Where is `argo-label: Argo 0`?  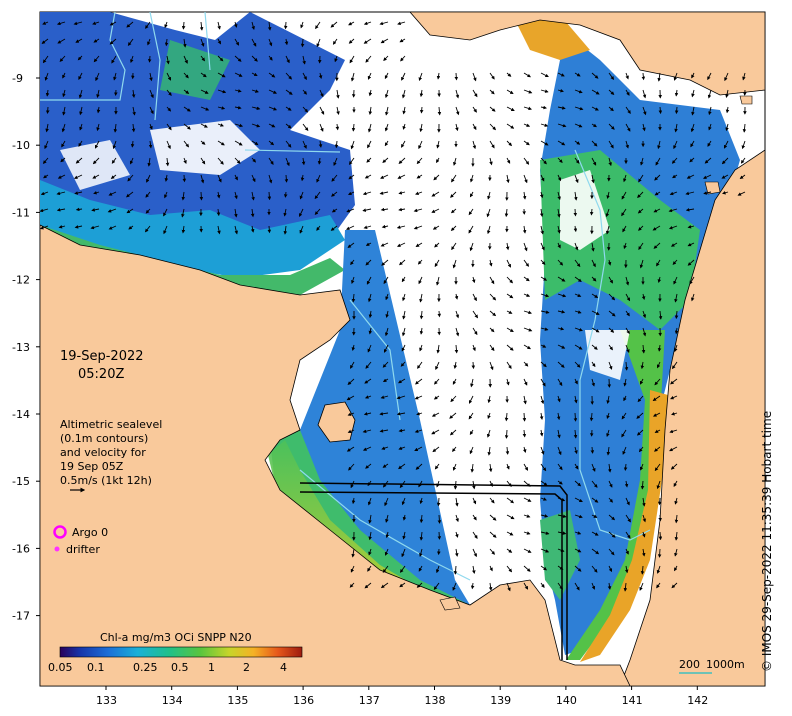
argo-label: Argo 0 is located at coordinates (90, 532).